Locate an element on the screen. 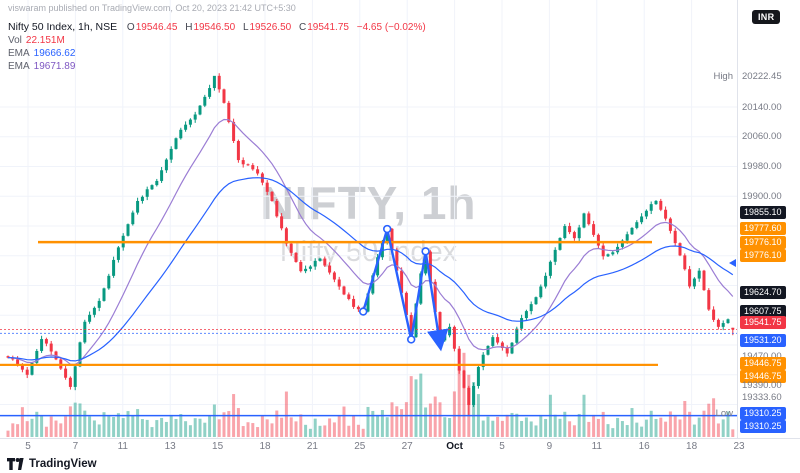 The image size is (800, 473). price-axis-label: 19541.75 is located at coordinates (763, 322).